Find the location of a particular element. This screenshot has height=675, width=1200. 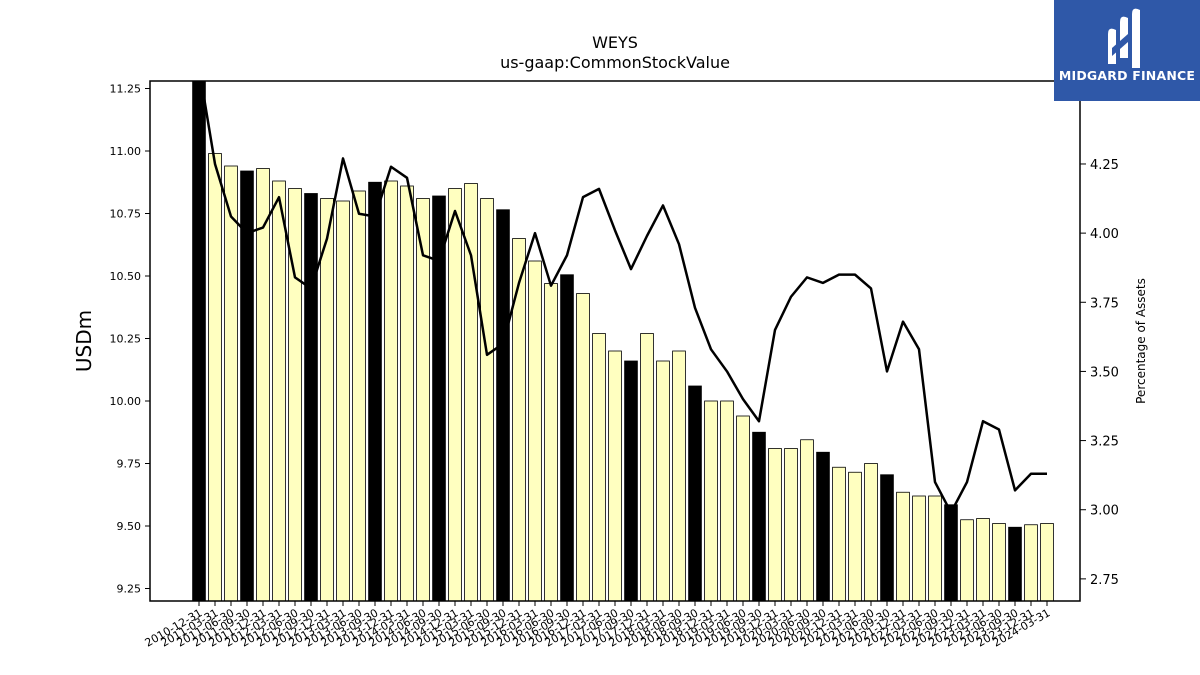

y-tick-label: 10.75 is located at coordinates (126, 214).